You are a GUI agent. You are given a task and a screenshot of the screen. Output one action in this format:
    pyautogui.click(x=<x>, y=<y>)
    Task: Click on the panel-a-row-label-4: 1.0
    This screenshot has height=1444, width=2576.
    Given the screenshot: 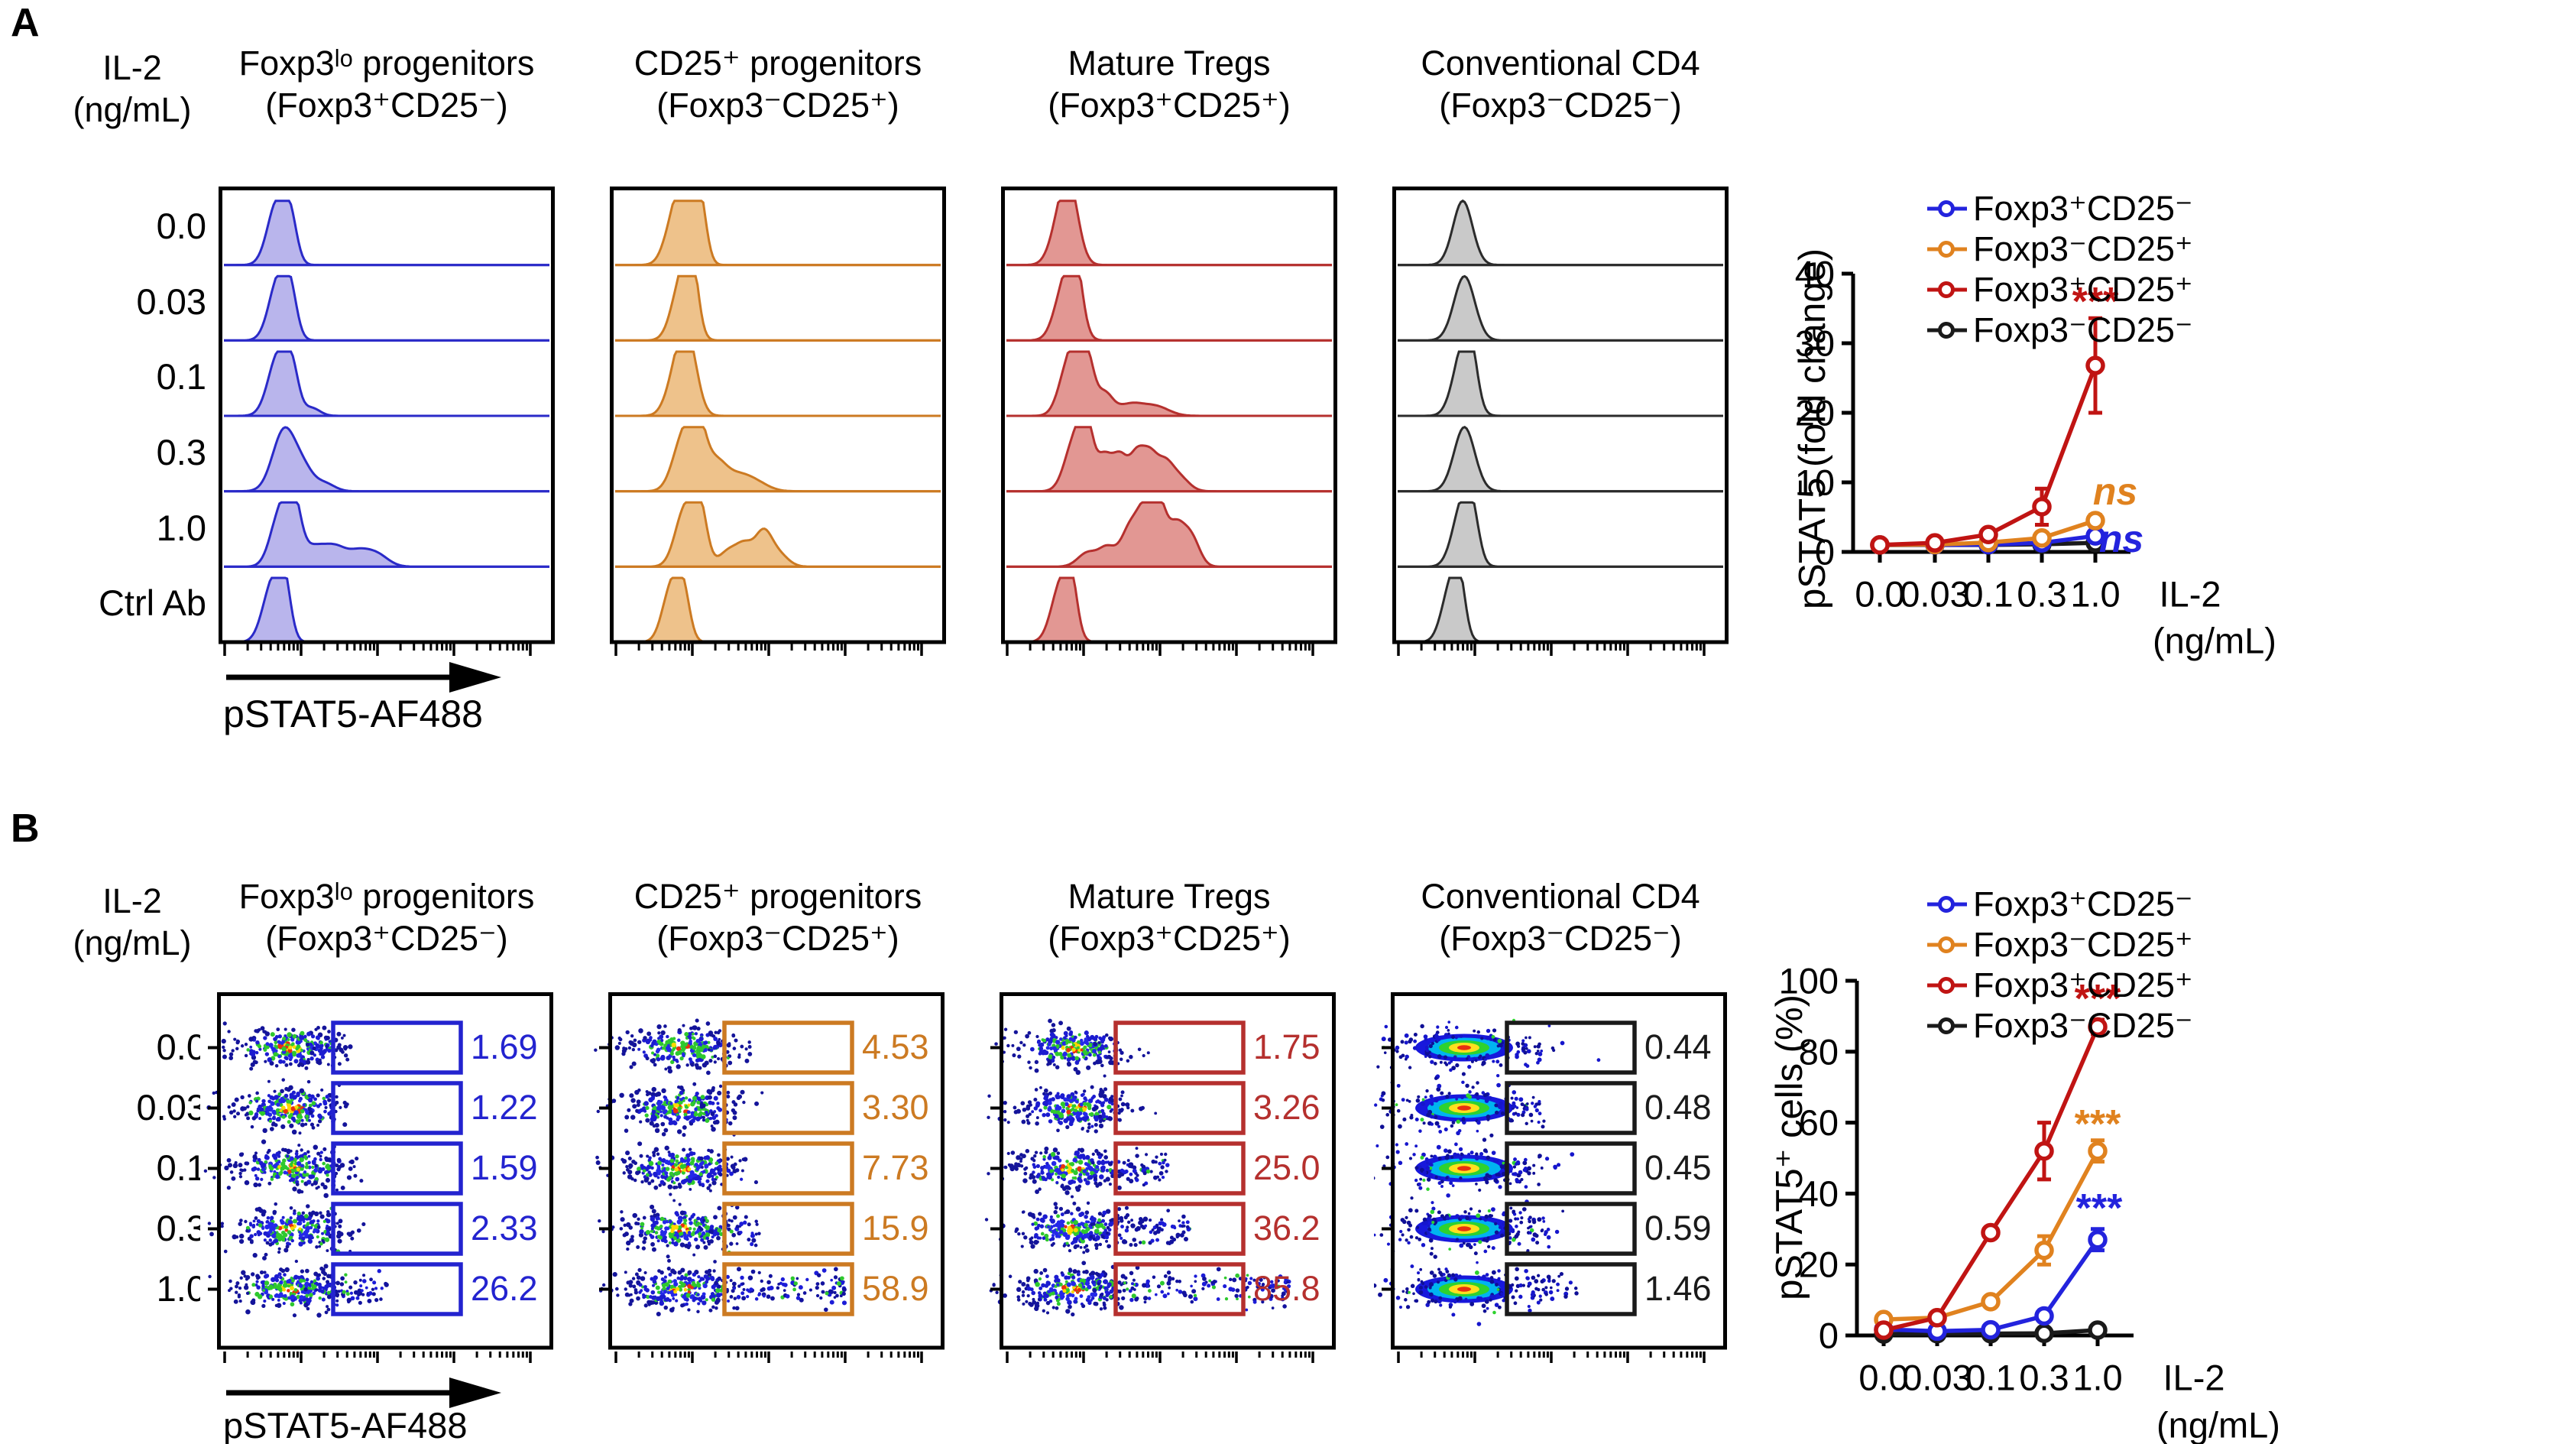 What is the action you would take?
    pyautogui.click(x=181, y=528)
    